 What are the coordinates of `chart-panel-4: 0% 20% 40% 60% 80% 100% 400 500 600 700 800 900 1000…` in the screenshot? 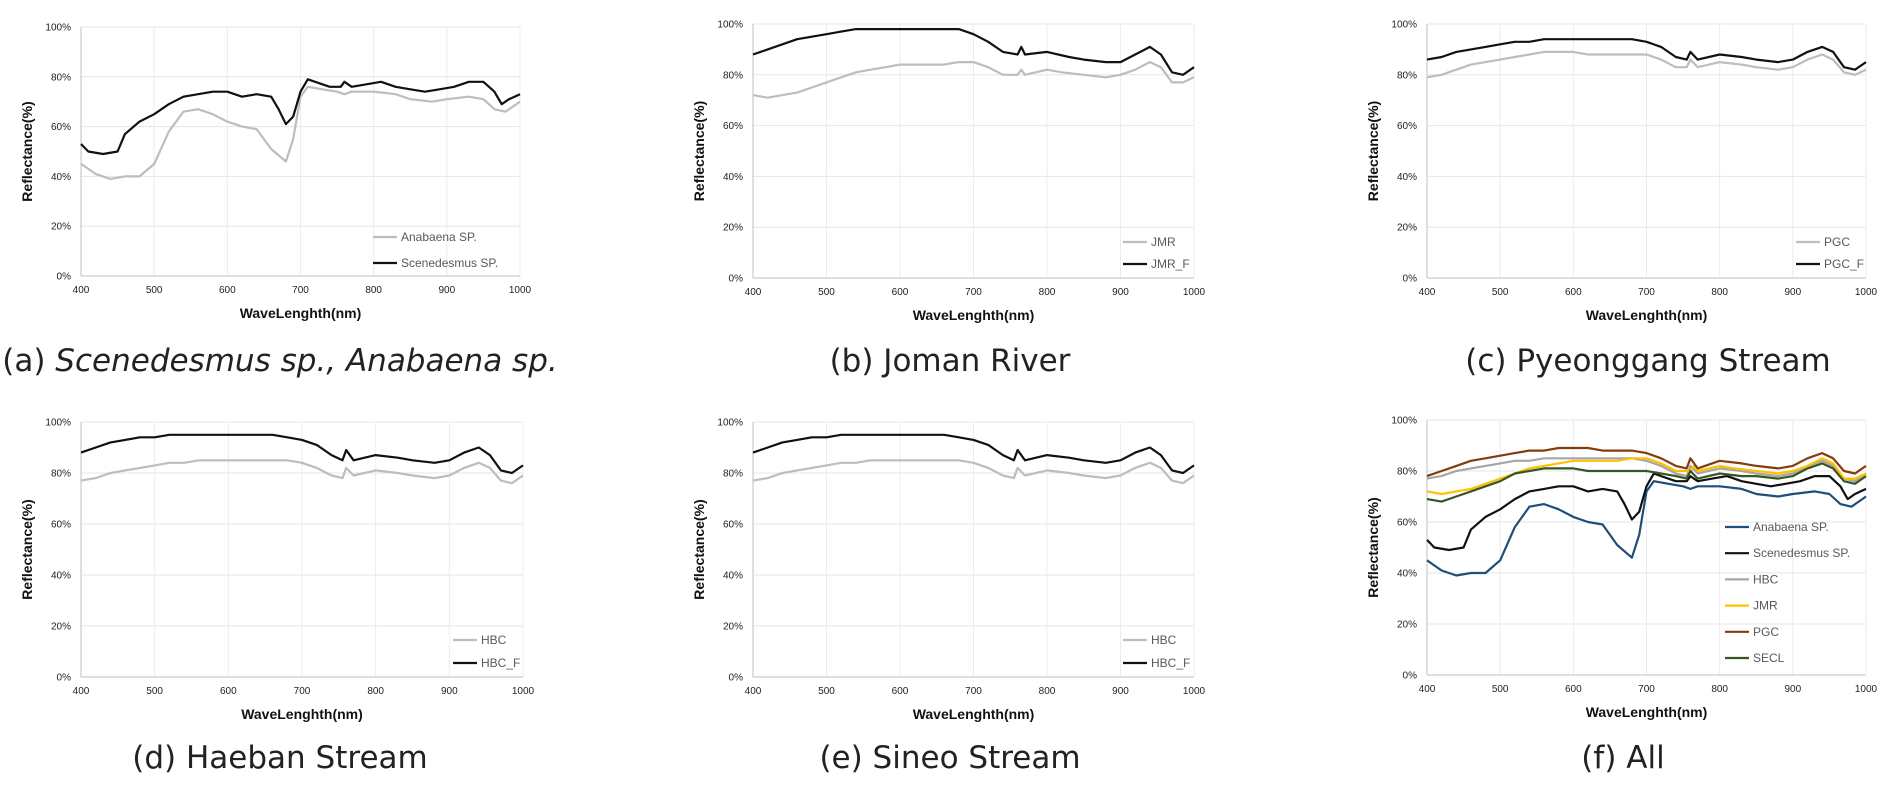 It's located at (277, 570).